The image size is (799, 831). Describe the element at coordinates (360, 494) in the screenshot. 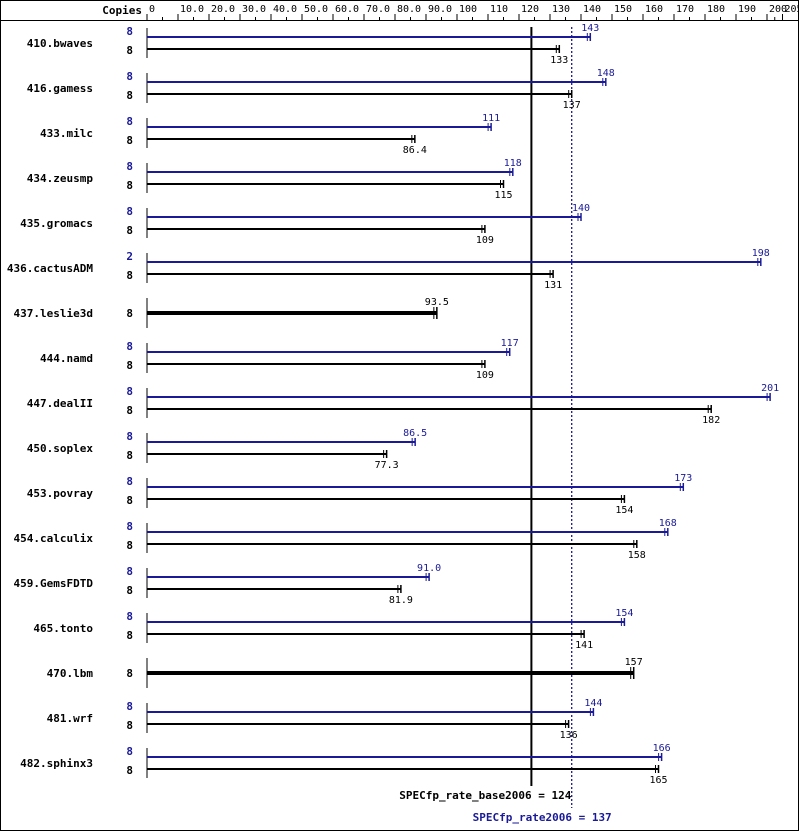

I see `benchmark-row: 453.povray 8 8 173 154` at that location.